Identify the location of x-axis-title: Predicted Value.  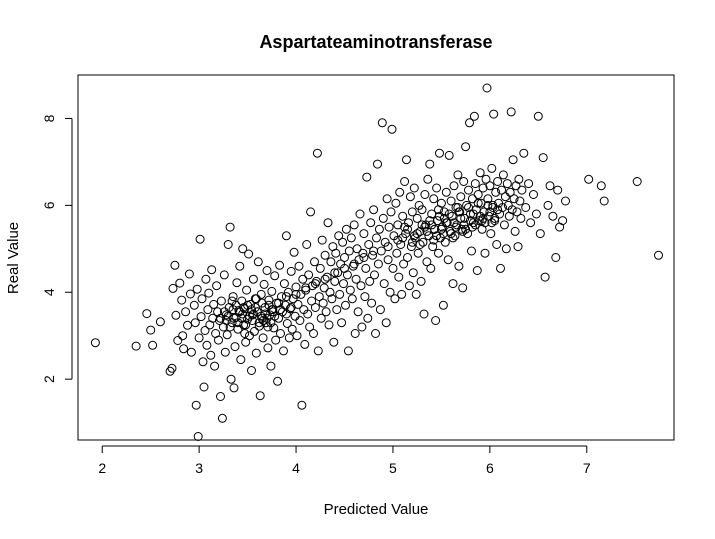
(376, 509).